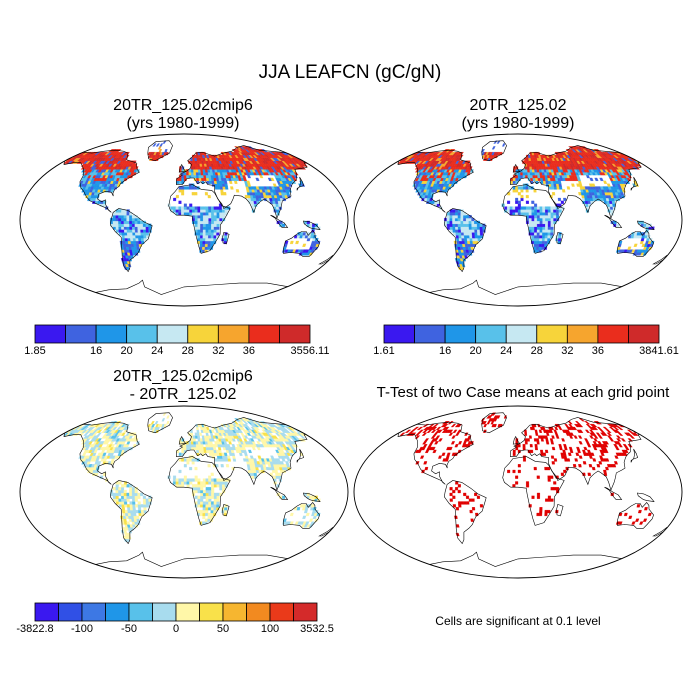 Image resolution: width=700 pixels, height=700 pixels. Describe the element at coordinates (35, 351) in the screenshot. I see `cb1-tick-label: 1.85` at that location.